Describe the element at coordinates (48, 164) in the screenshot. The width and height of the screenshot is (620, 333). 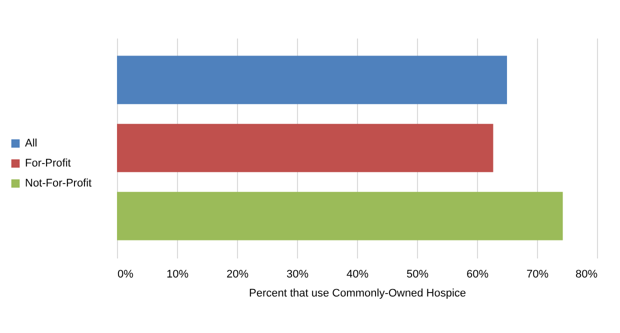
I see `legend-label: For-Profit` at that location.